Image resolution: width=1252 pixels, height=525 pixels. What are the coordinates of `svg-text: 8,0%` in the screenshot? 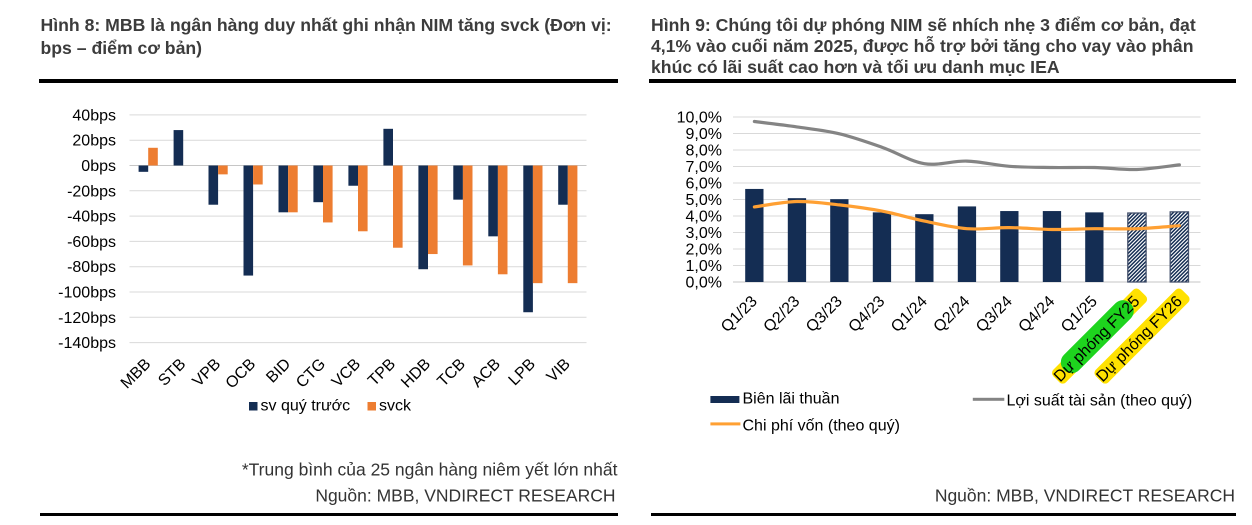 It's located at (704, 151).